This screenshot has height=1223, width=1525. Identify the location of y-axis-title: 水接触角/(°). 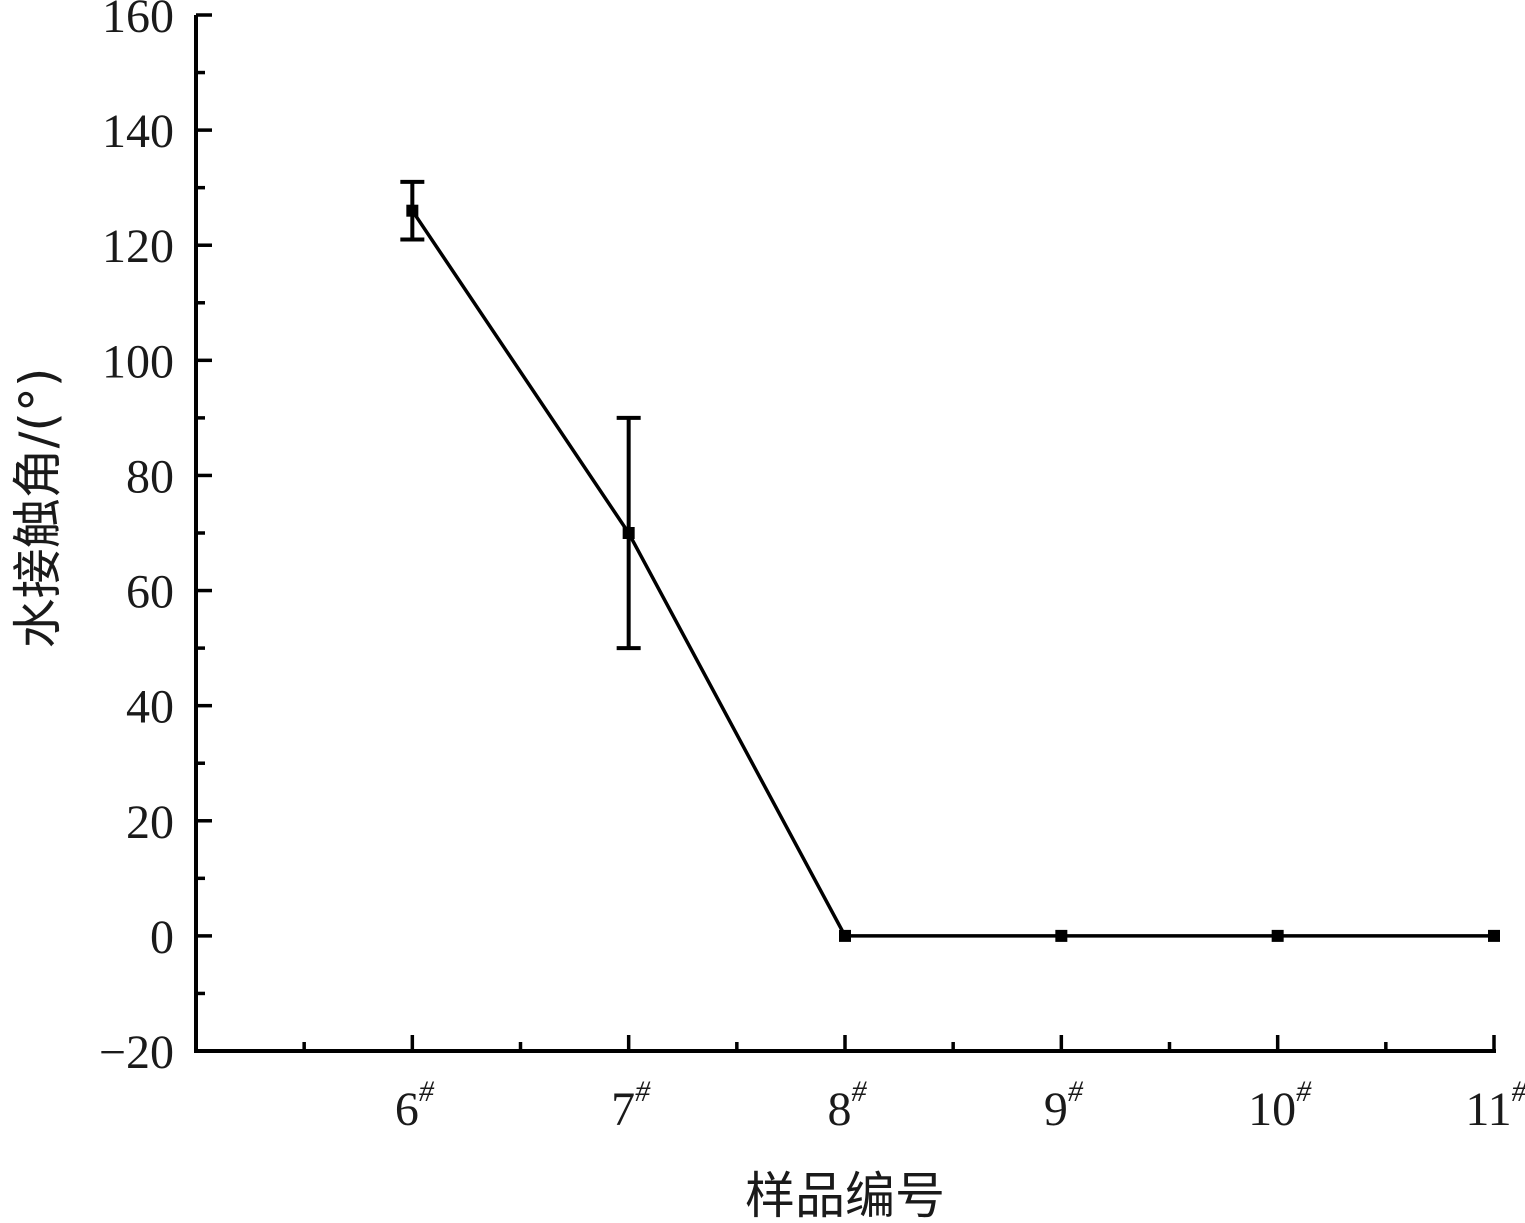
(38, 508).